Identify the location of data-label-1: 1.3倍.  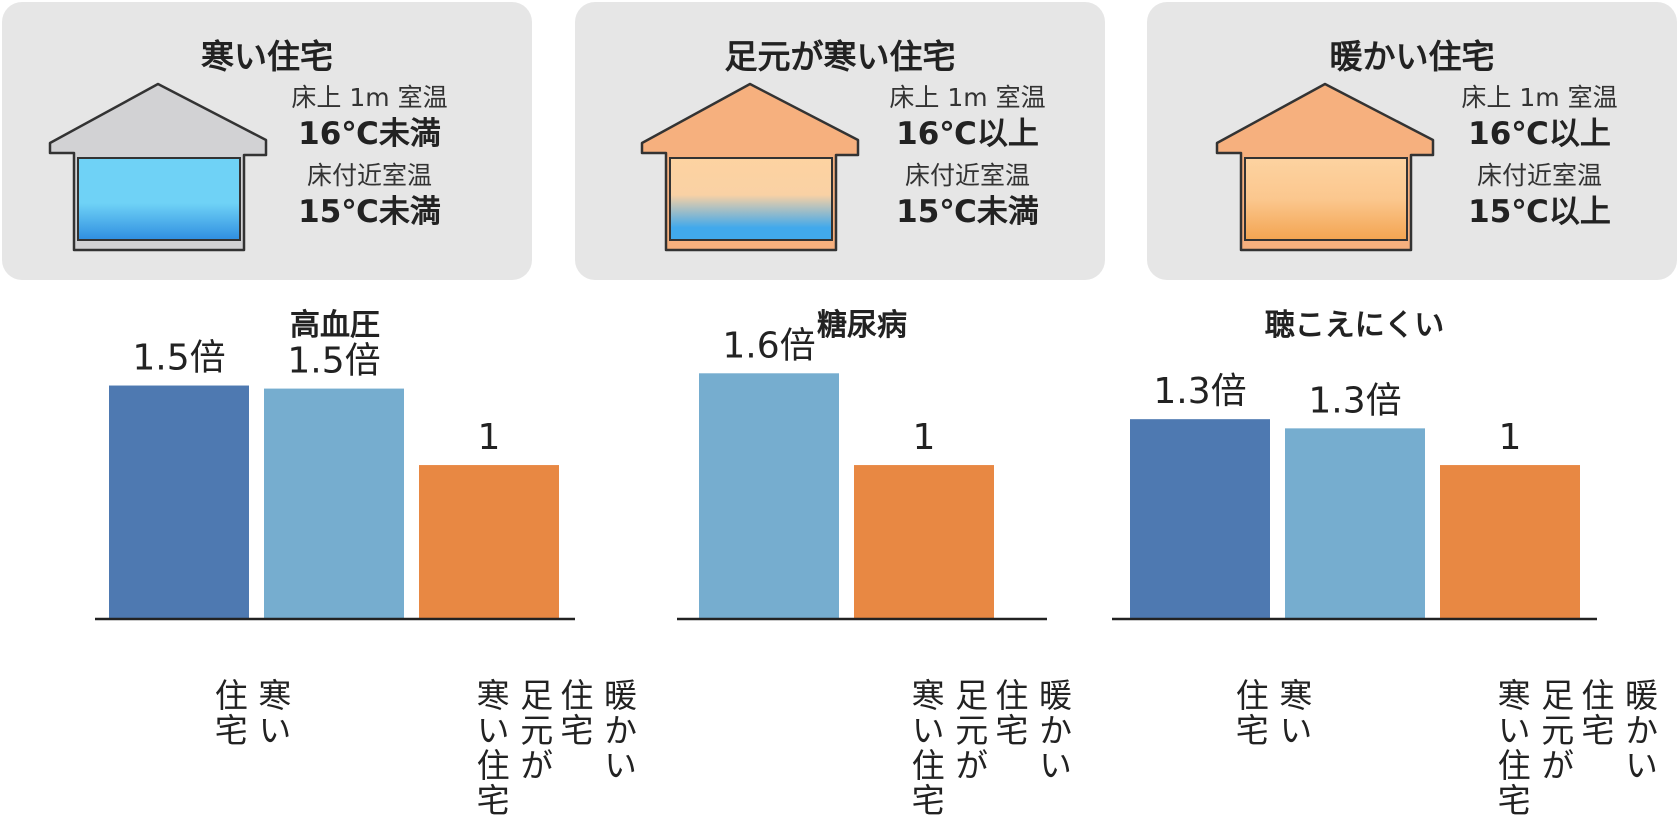
(1354, 400).